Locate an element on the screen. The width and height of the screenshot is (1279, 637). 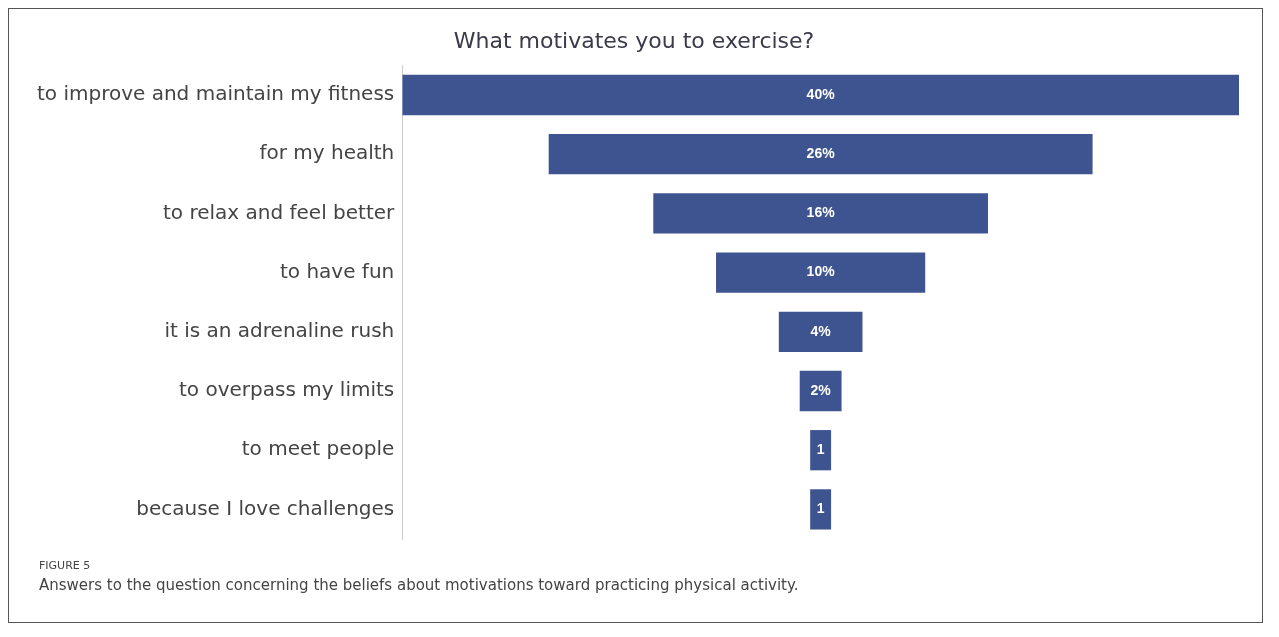
category-label: to relax and feel better is located at coordinates (279, 211).